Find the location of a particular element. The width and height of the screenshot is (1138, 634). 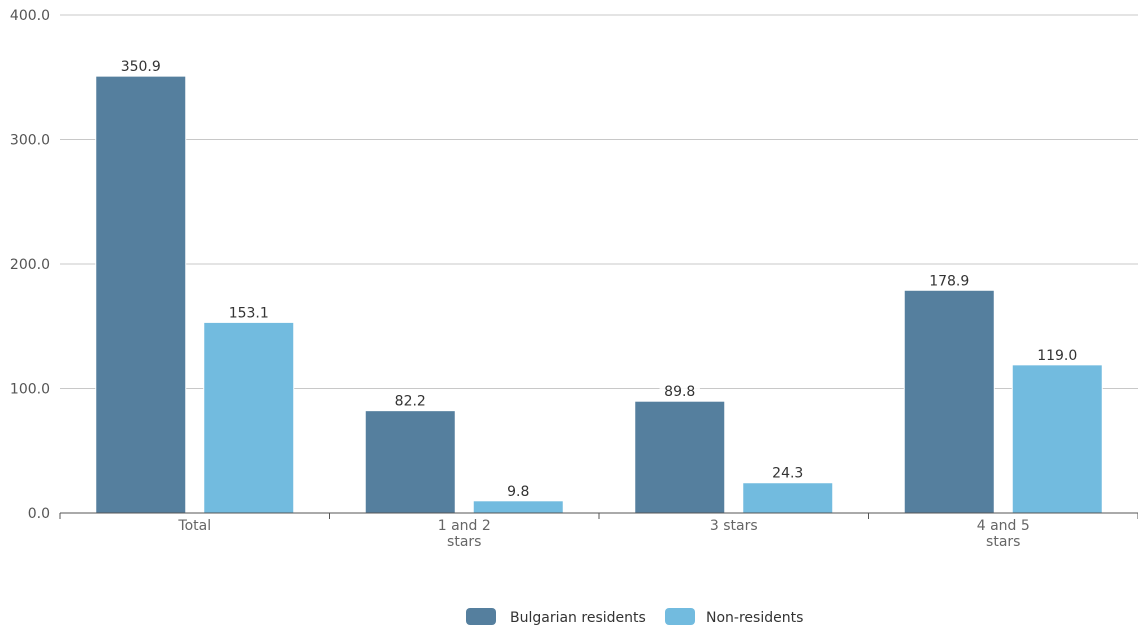

x-tick-label: 4 and 5 is located at coordinates (1003, 526).